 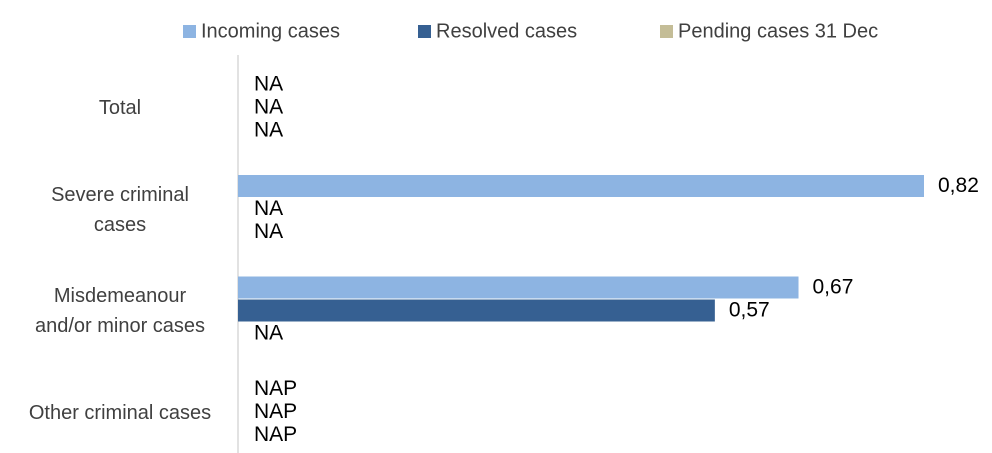 What do you see at coordinates (120, 108) in the screenshot?
I see `category-label: Total` at bounding box center [120, 108].